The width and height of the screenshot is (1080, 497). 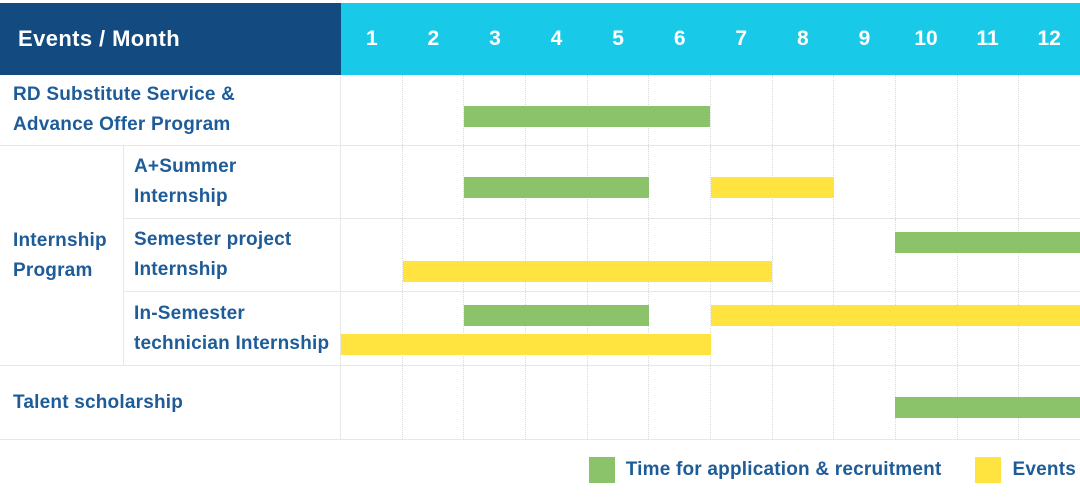 I want to click on table-row: A+Summer Internship, so click(x=602, y=182).